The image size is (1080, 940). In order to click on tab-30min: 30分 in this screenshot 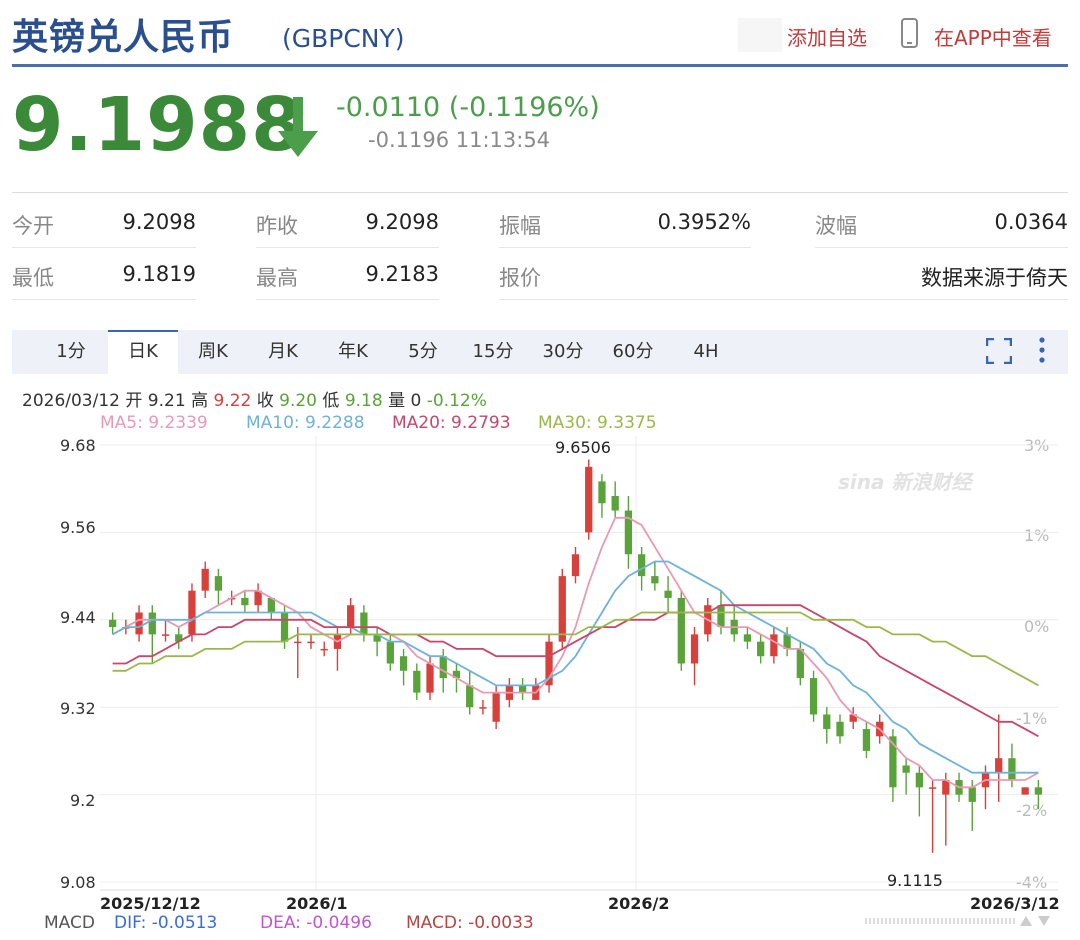, I will do `click(563, 351)`.